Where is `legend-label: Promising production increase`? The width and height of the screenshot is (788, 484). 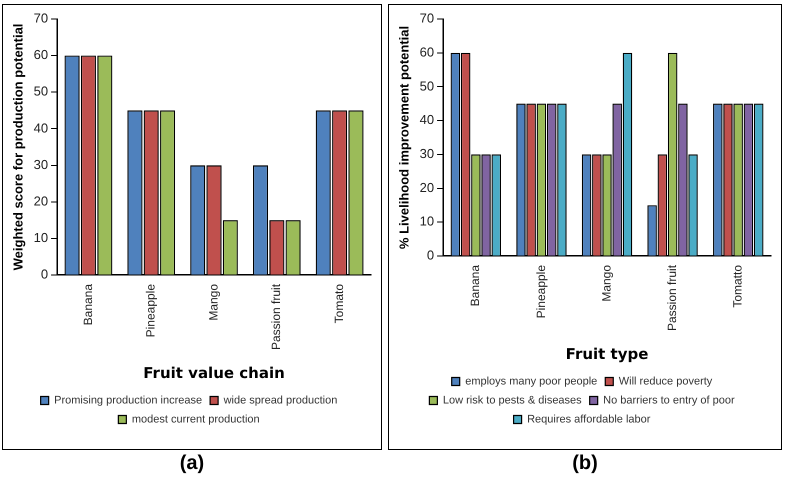
legend-label: Promising production increase is located at coordinates (128, 400).